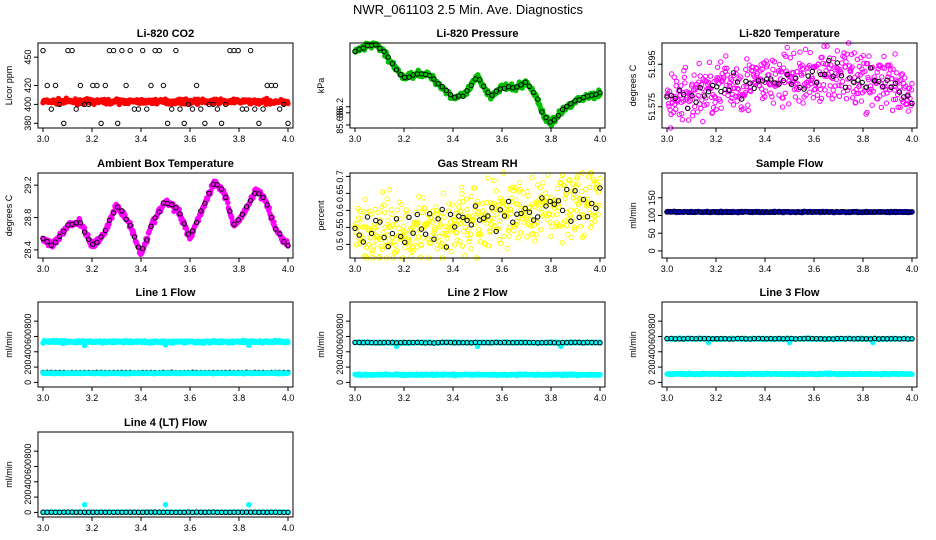 The width and height of the screenshot is (936, 540). I want to click on y-axis-label: ml/min, so click(9, 344).